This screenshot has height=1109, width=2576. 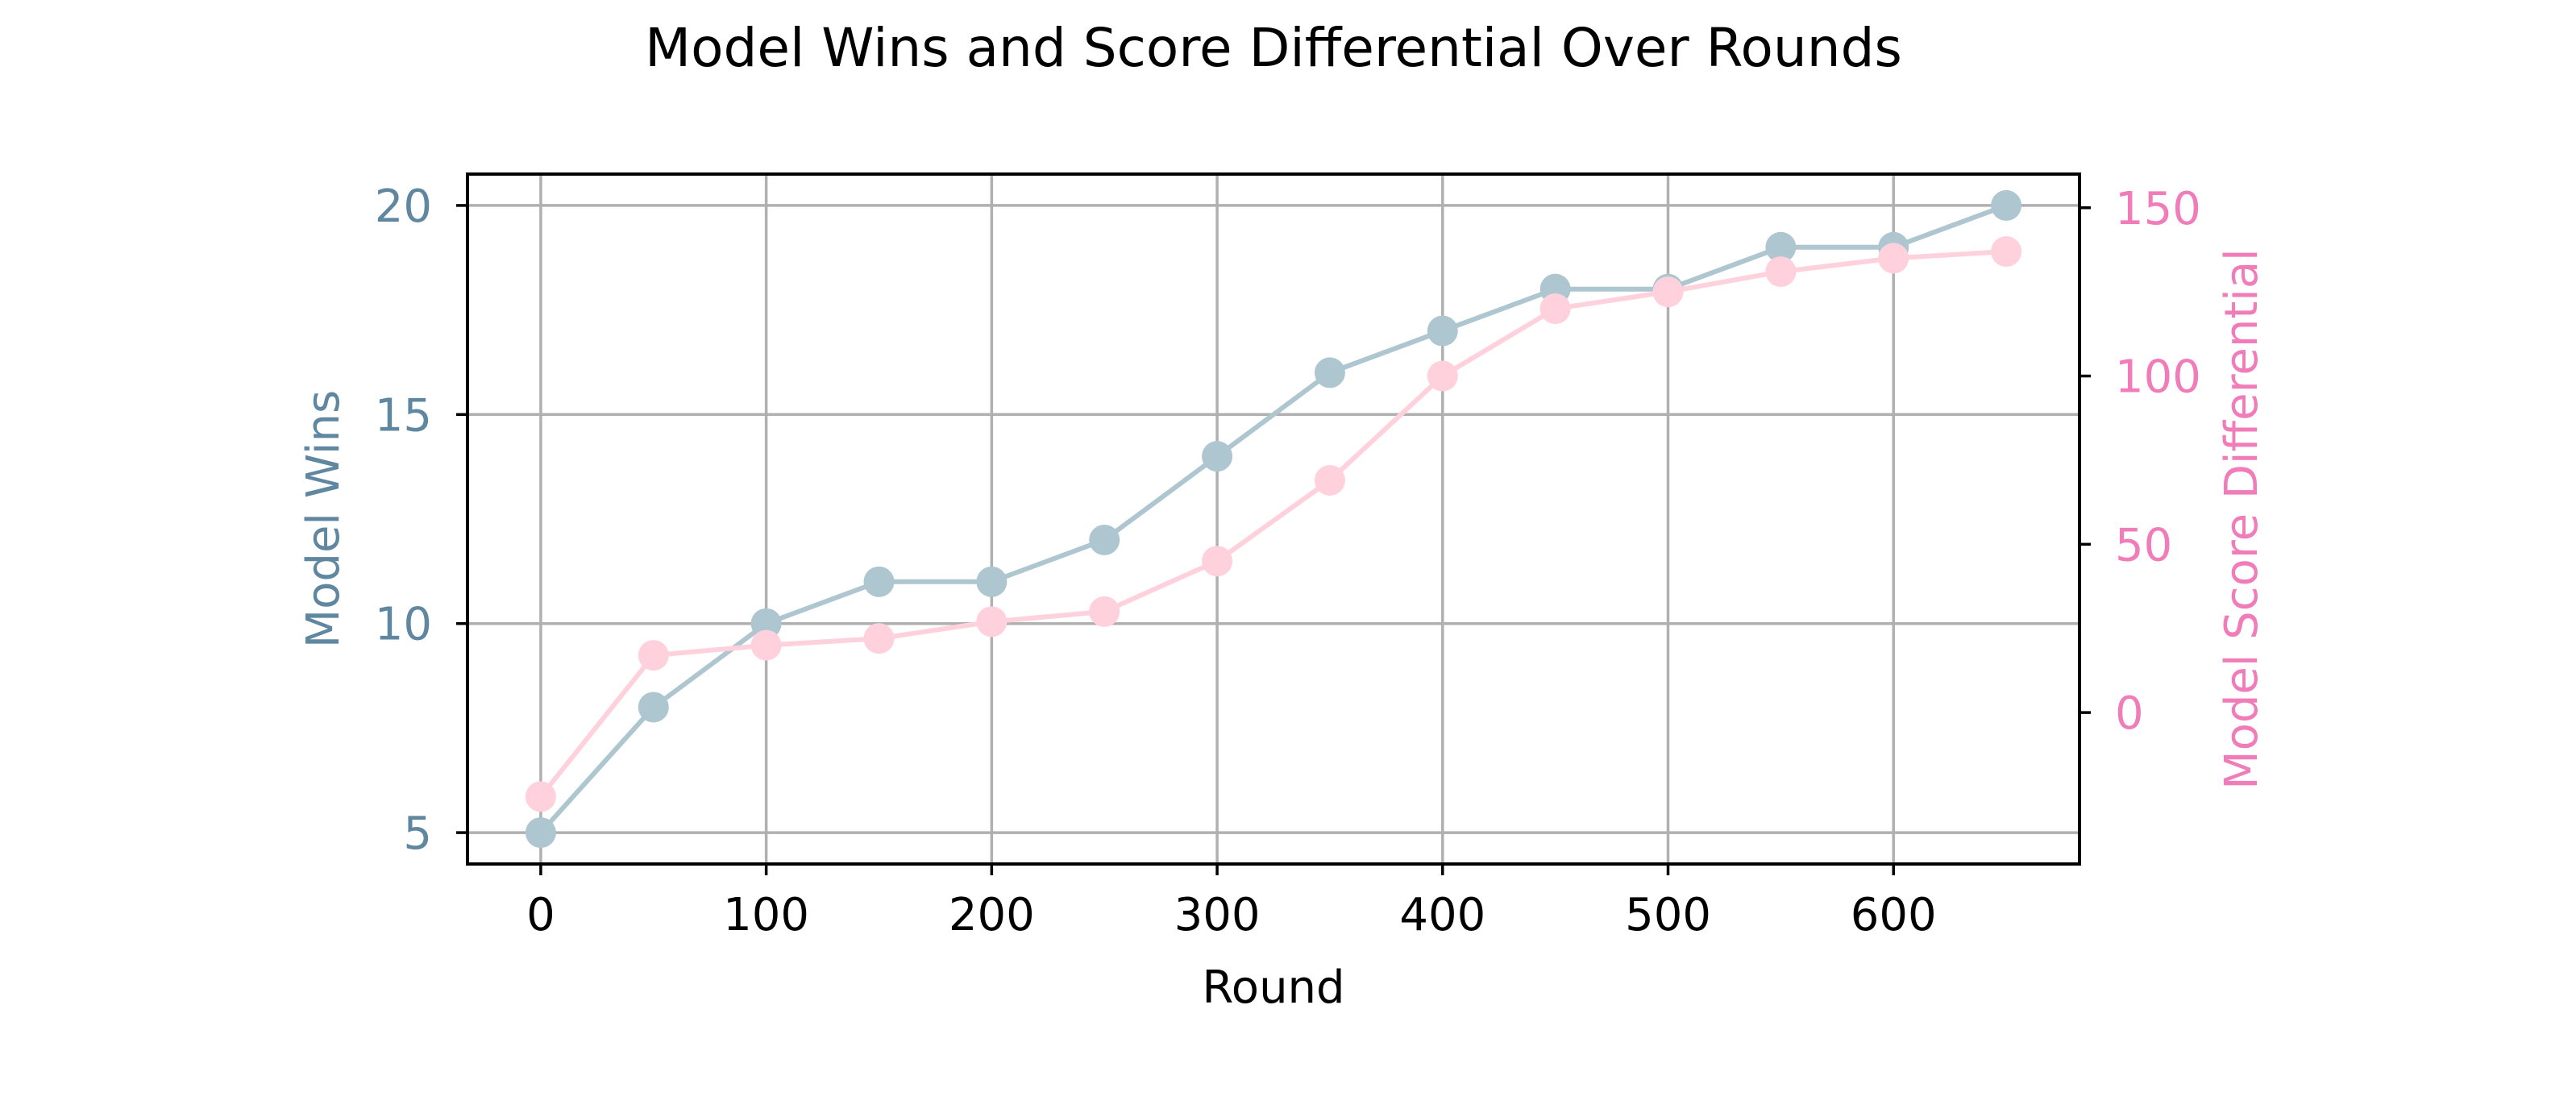 What do you see at coordinates (417, 834) in the screenshot?
I see `left-y-tick-label: 5` at bounding box center [417, 834].